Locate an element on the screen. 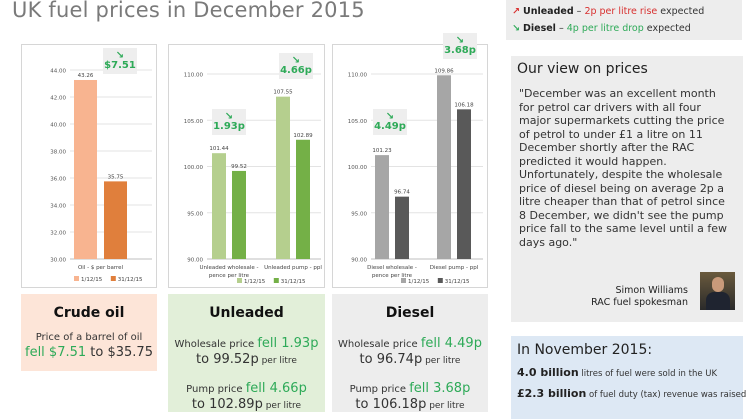 This screenshot has width=746, height=419. category-label-line: Oil - $ per barrel is located at coordinates (101, 268).